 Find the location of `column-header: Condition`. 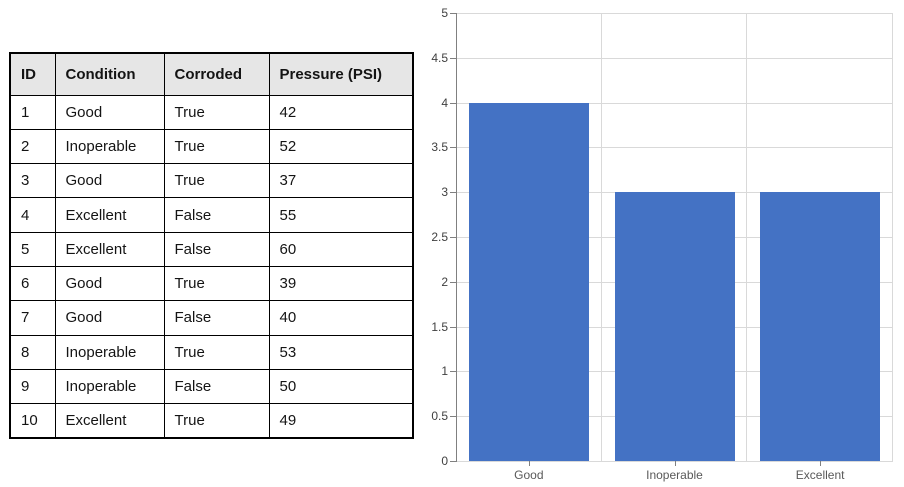

column-header: Condition is located at coordinates (109, 74).